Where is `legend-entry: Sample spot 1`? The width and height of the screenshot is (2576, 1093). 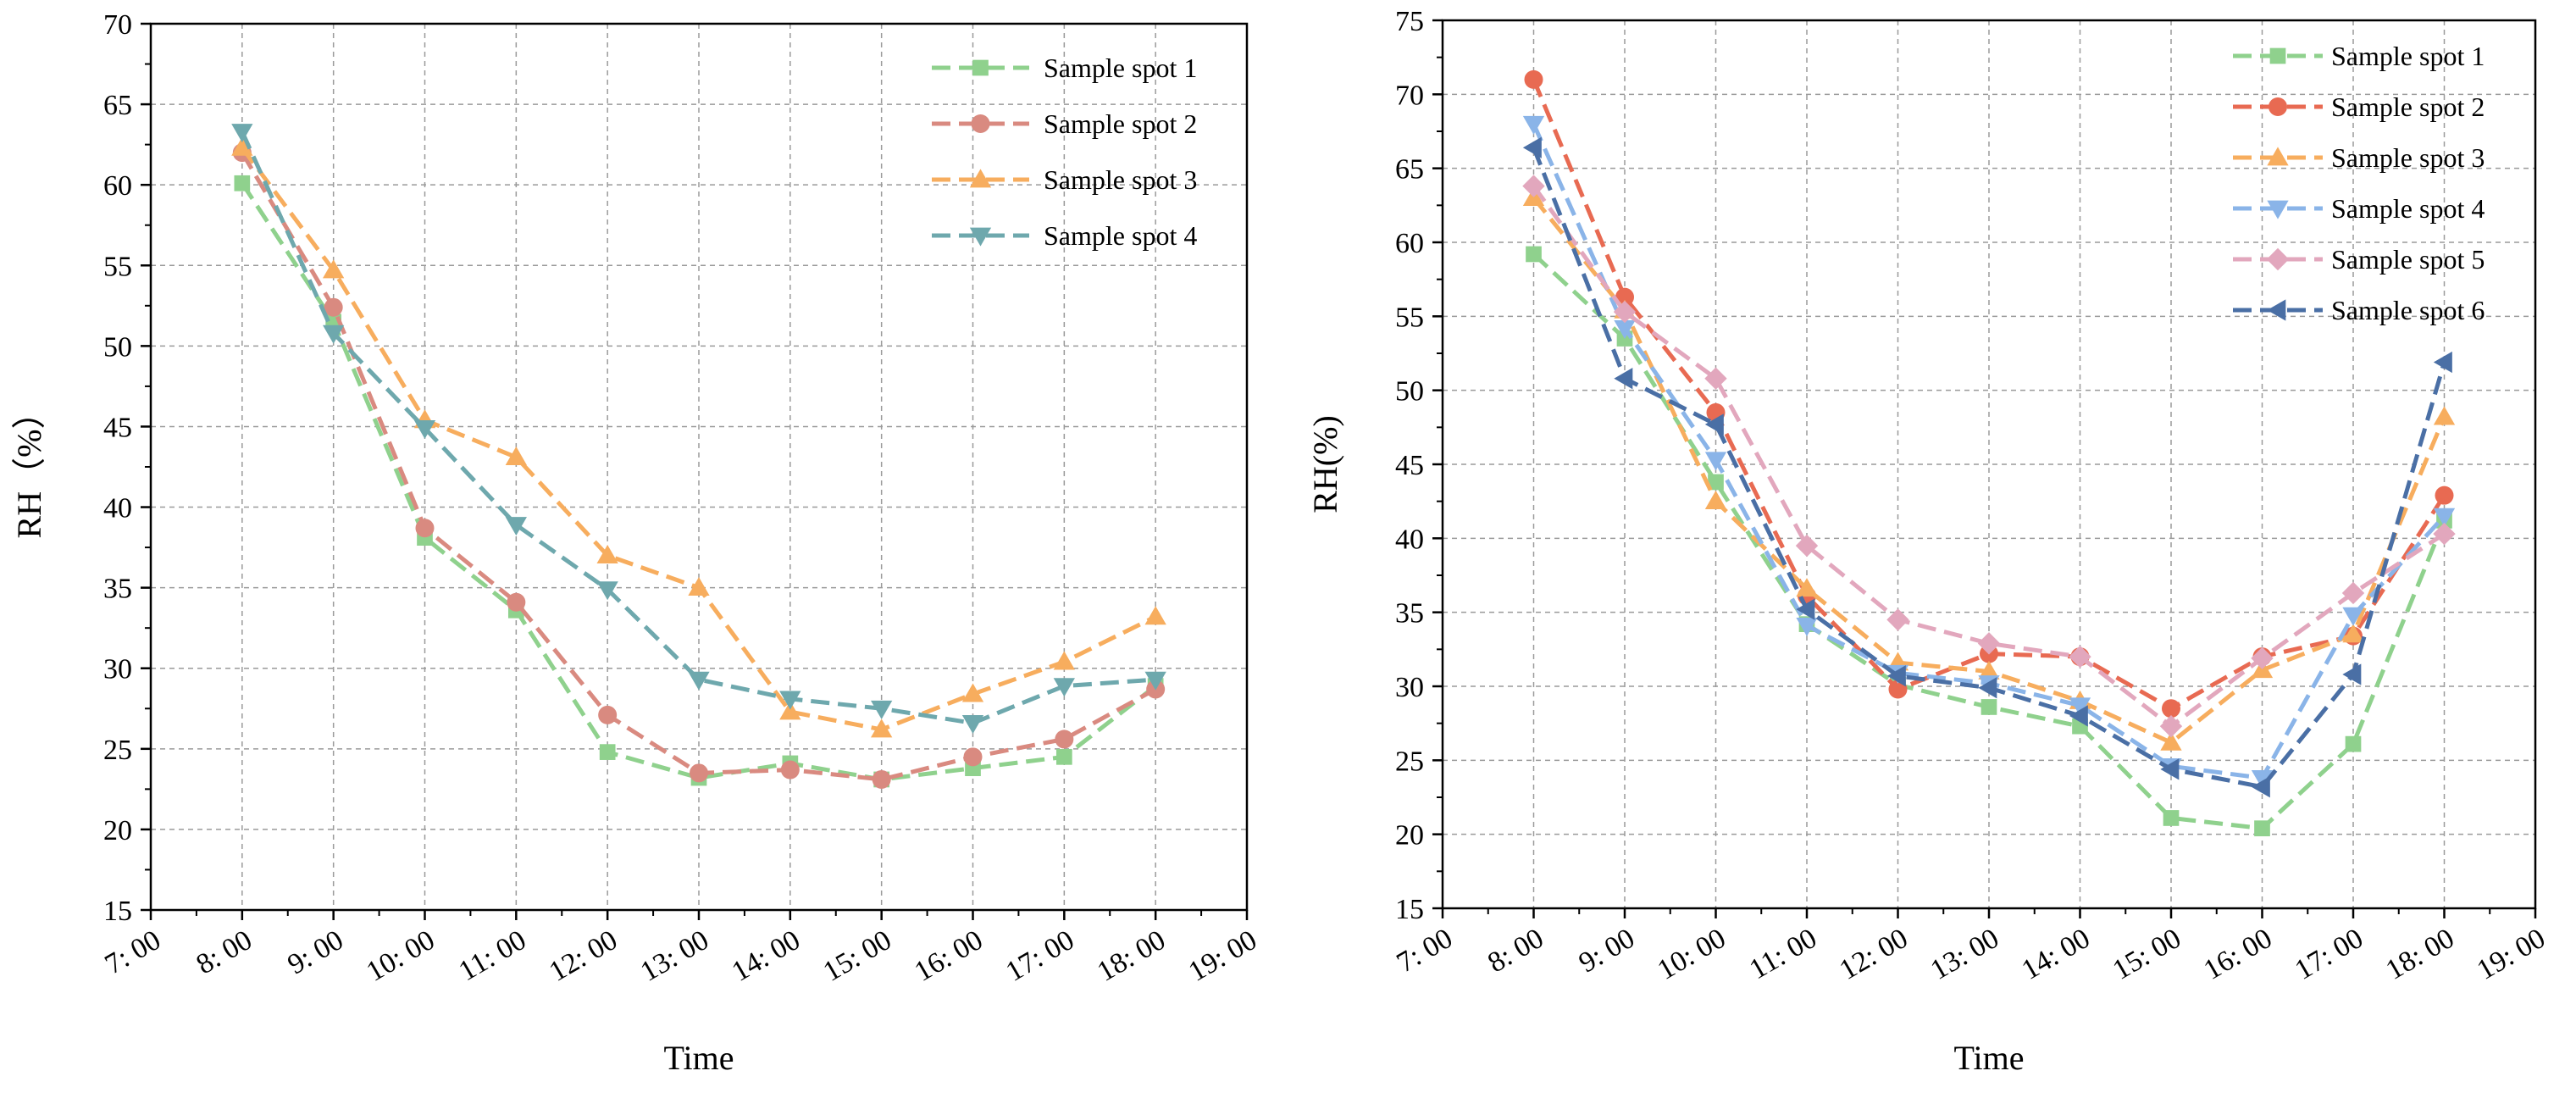 legend-entry: Sample spot 1 is located at coordinates (1064, 68).